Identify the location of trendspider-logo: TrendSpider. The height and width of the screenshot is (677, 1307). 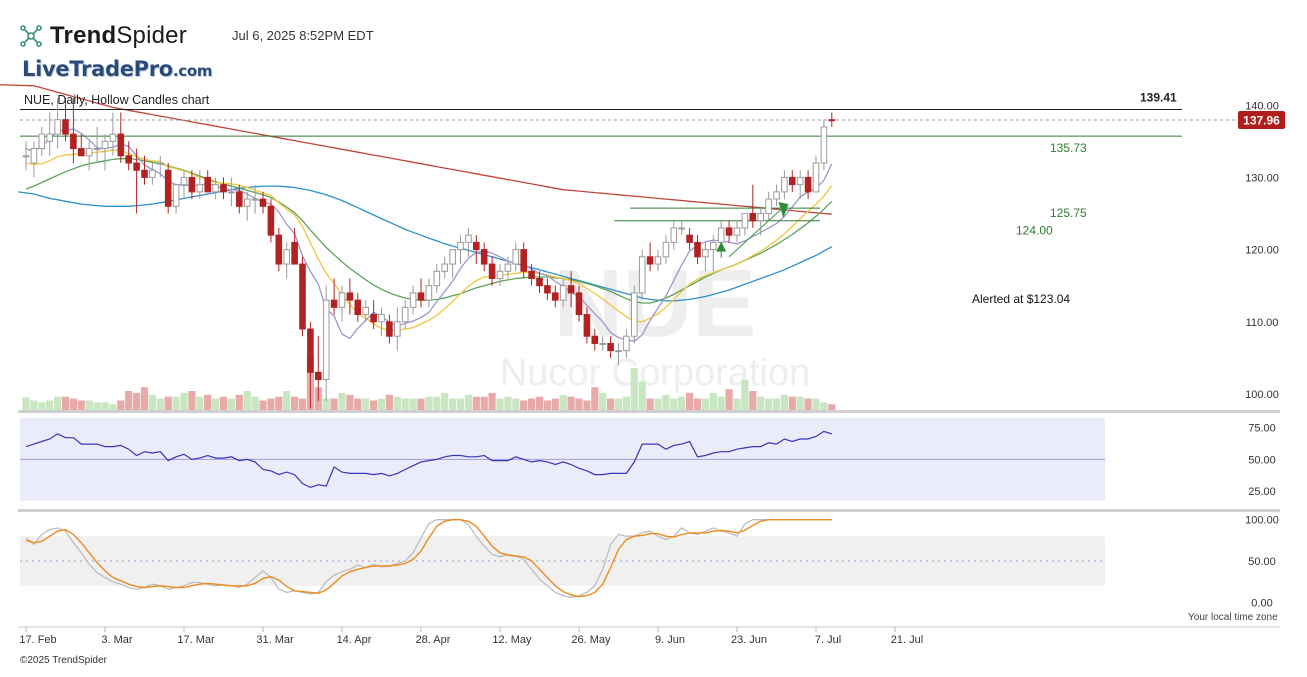
(102, 36).